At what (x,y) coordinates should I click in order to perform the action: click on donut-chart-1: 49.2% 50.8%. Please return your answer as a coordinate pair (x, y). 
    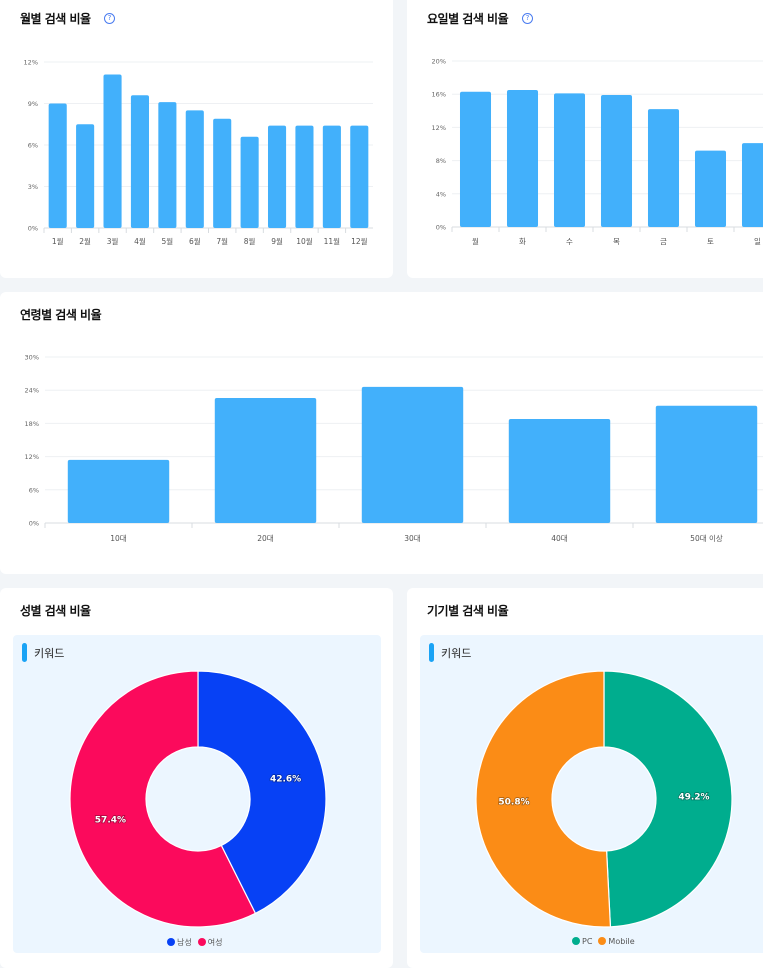
    Looking at the image, I should click on (604, 799).